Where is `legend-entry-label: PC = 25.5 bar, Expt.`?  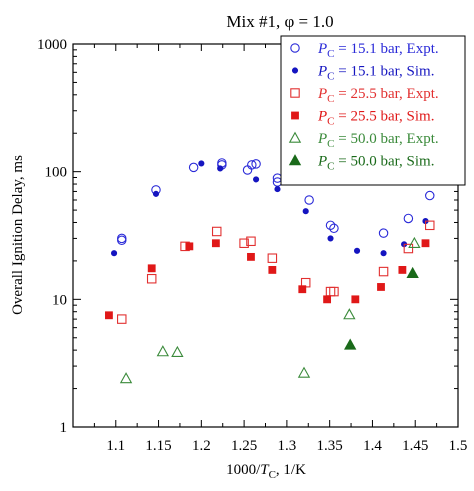 legend-entry-label: PC = 25.5 bar, Expt. is located at coordinates (378, 95).